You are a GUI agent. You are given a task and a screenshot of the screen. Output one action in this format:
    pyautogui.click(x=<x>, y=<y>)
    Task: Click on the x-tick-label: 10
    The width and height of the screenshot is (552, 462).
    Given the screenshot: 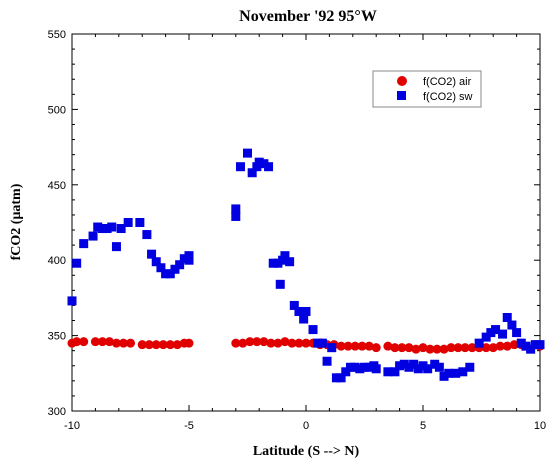 What is the action you would take?
    pyautogui.click(x=540, y=426)
    